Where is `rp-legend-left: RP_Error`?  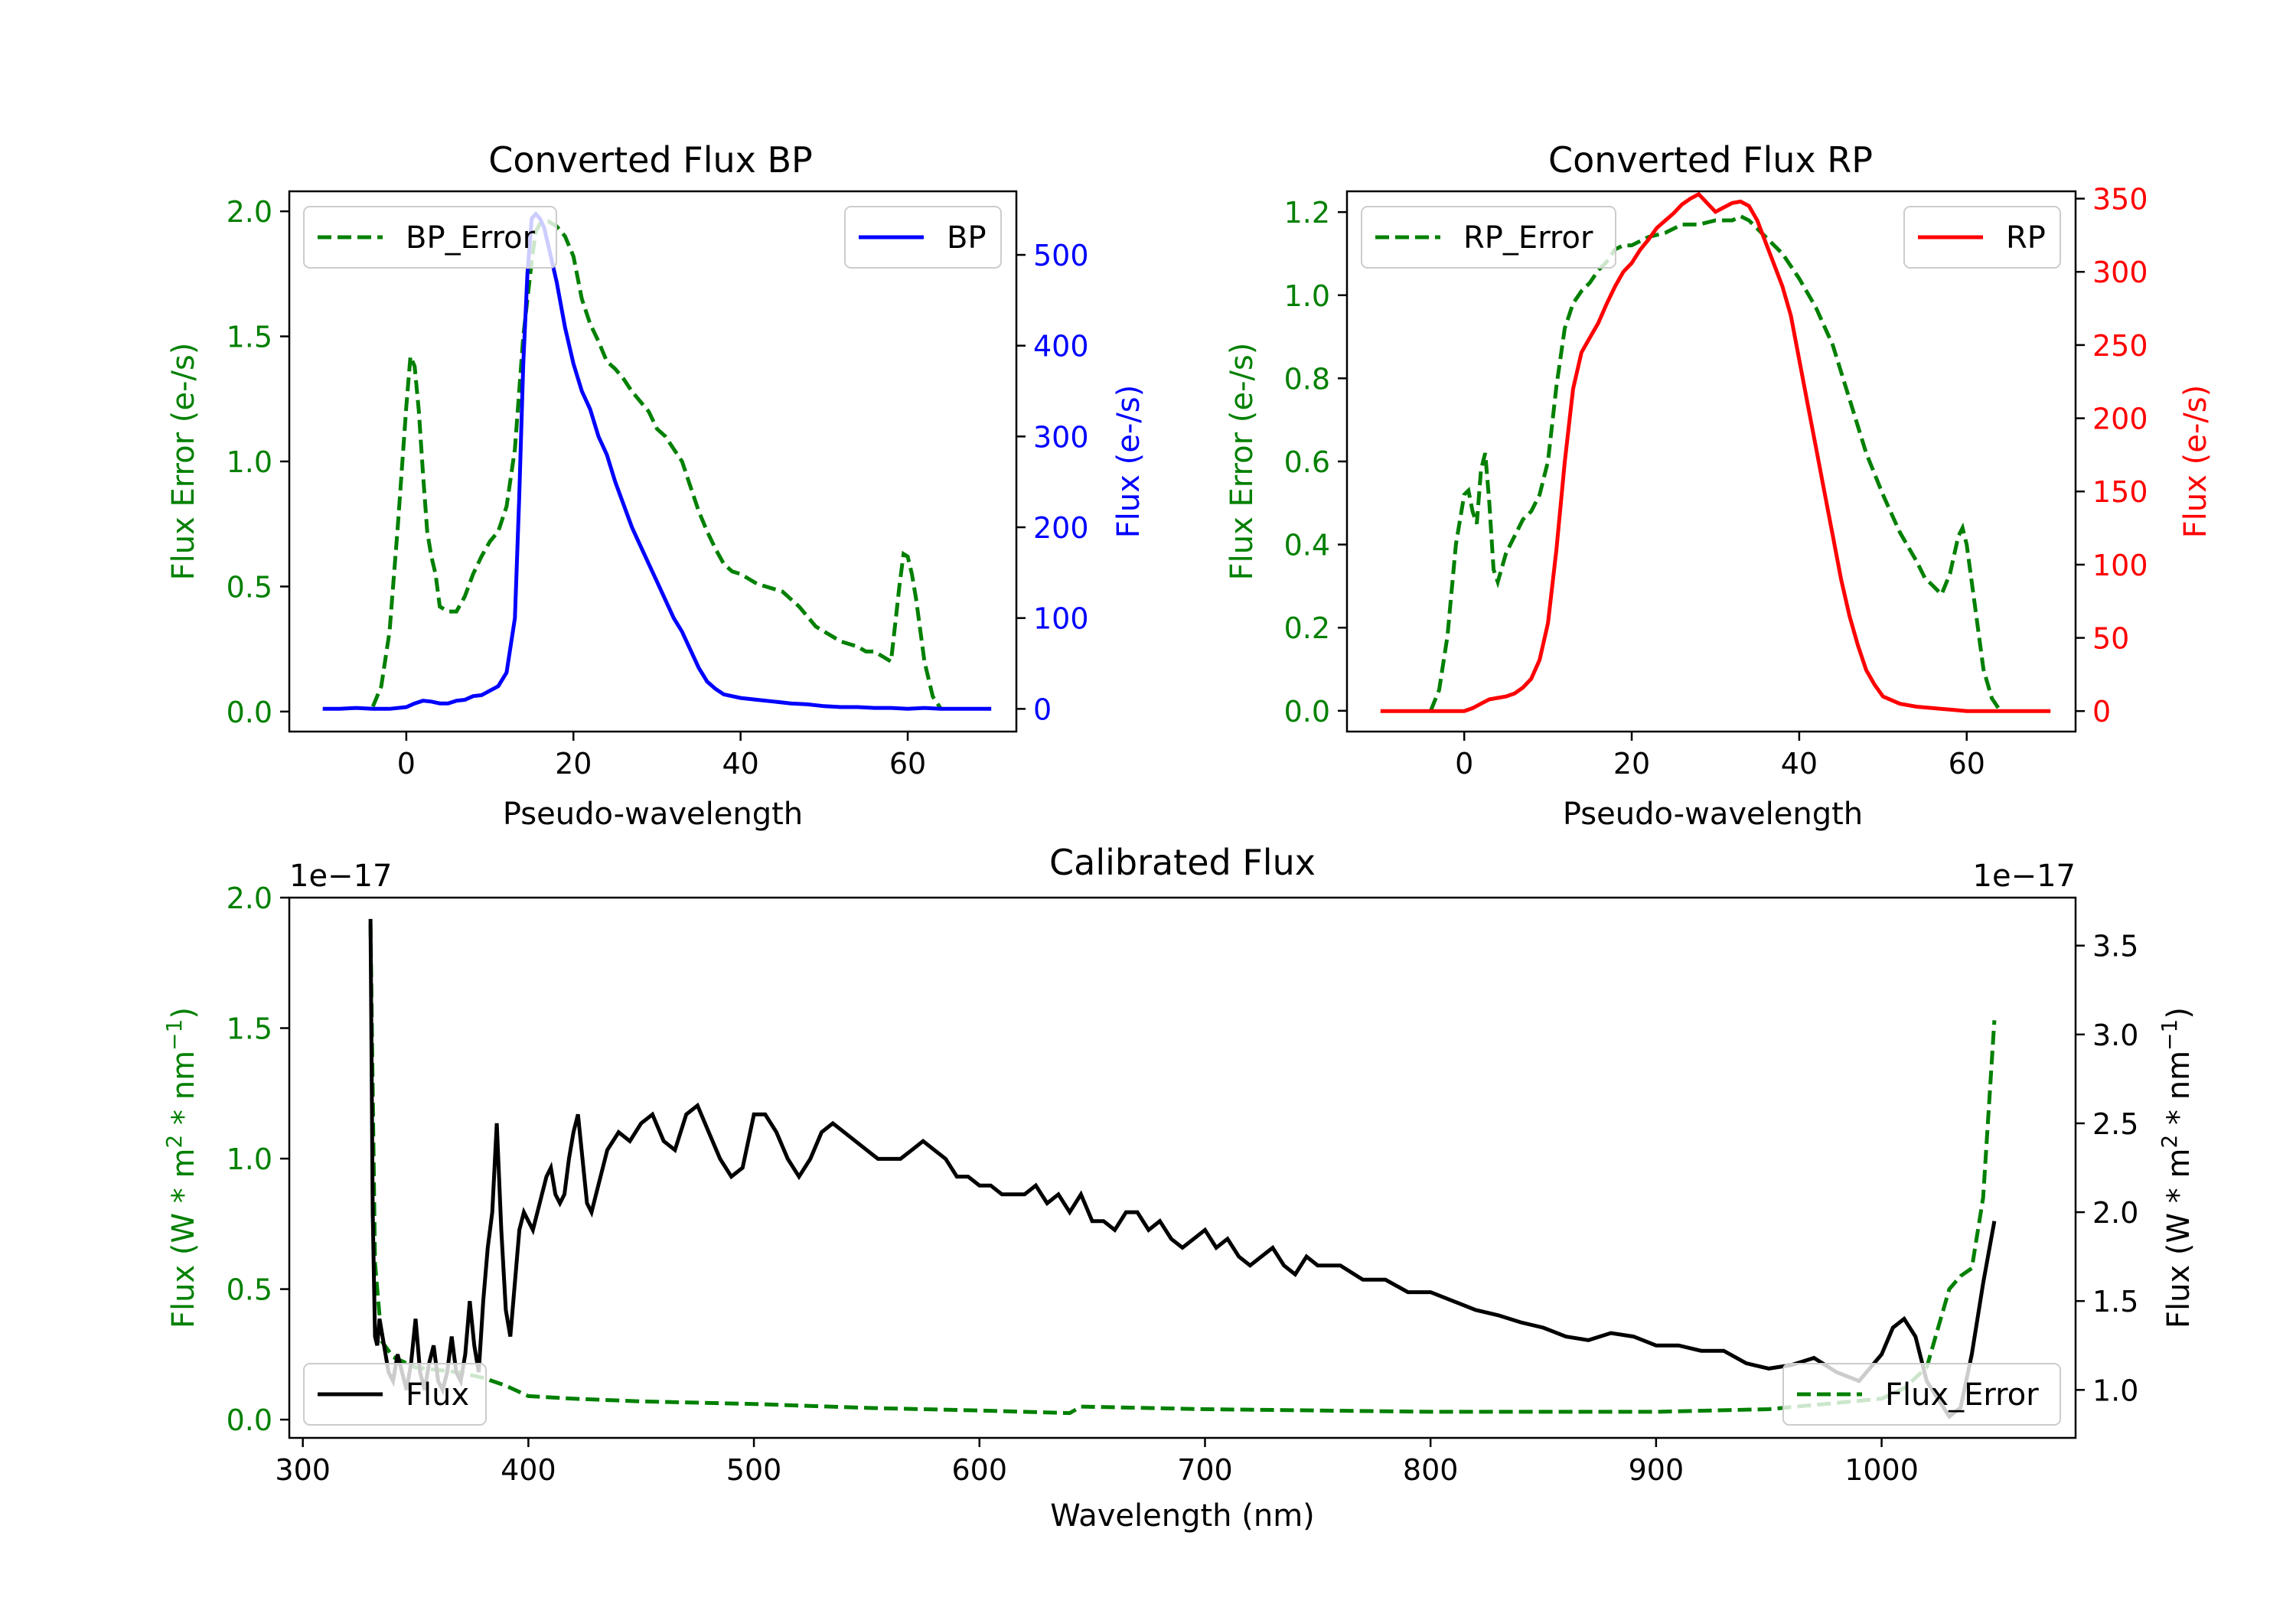
rp-legend-left: RP_Error is located at coordinates (1488, 237).